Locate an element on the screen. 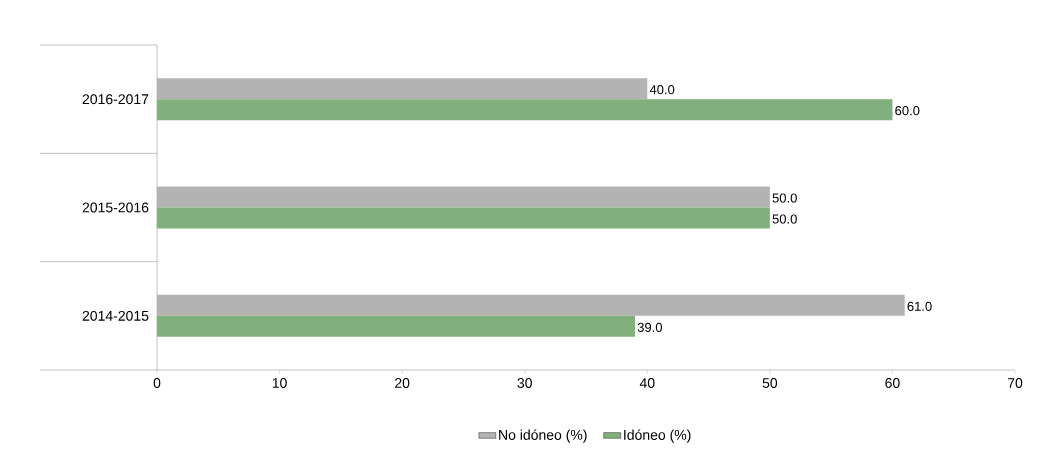 This screenshot has width=1054, height=452. y-tick-label: 2015-2016 is located at coordinates (115, 207).